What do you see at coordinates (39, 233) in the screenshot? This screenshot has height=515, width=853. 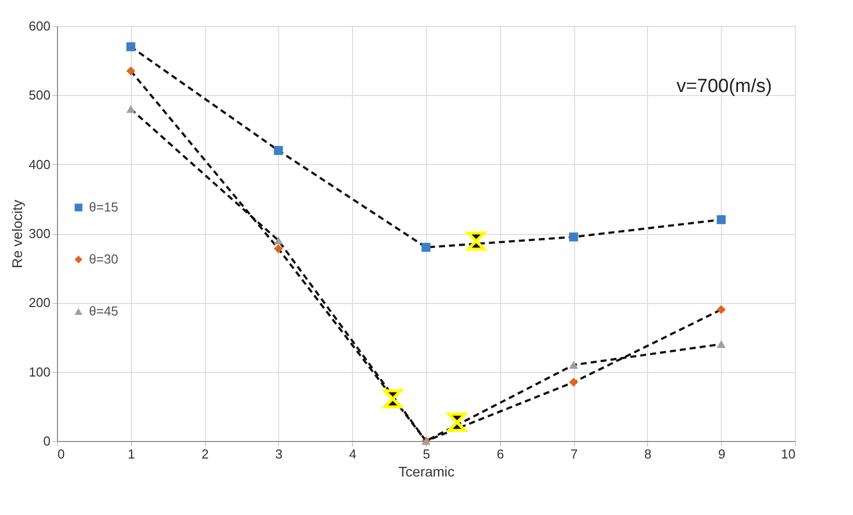 I see `y-tick-label: 300` at bounding box center [39, 233].